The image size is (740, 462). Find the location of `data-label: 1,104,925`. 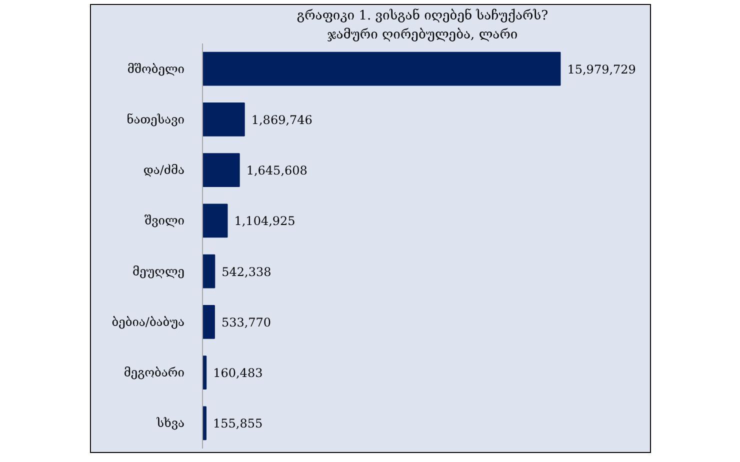

data-label: 1,104,925 is located at coordinates (265, 221).